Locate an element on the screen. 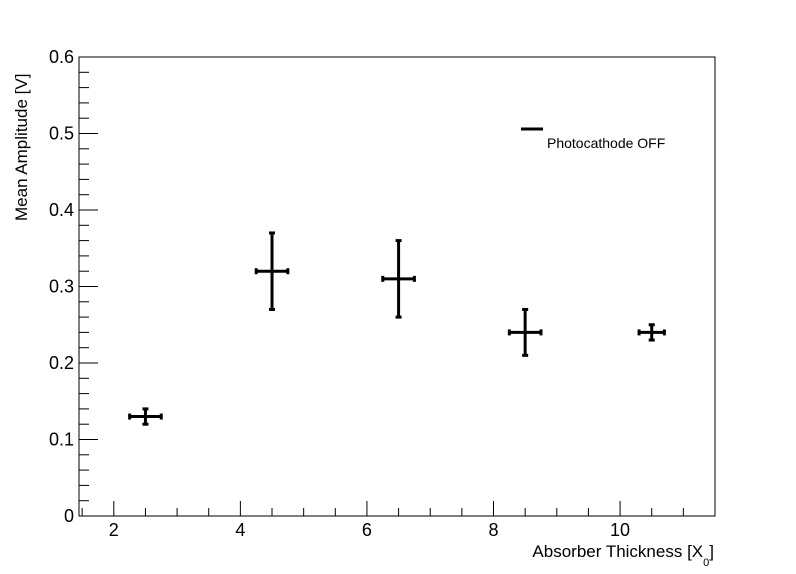 This screenshot has height=574, width=796. y-tick-label: 0.5 is located at coordinates (61, 134).